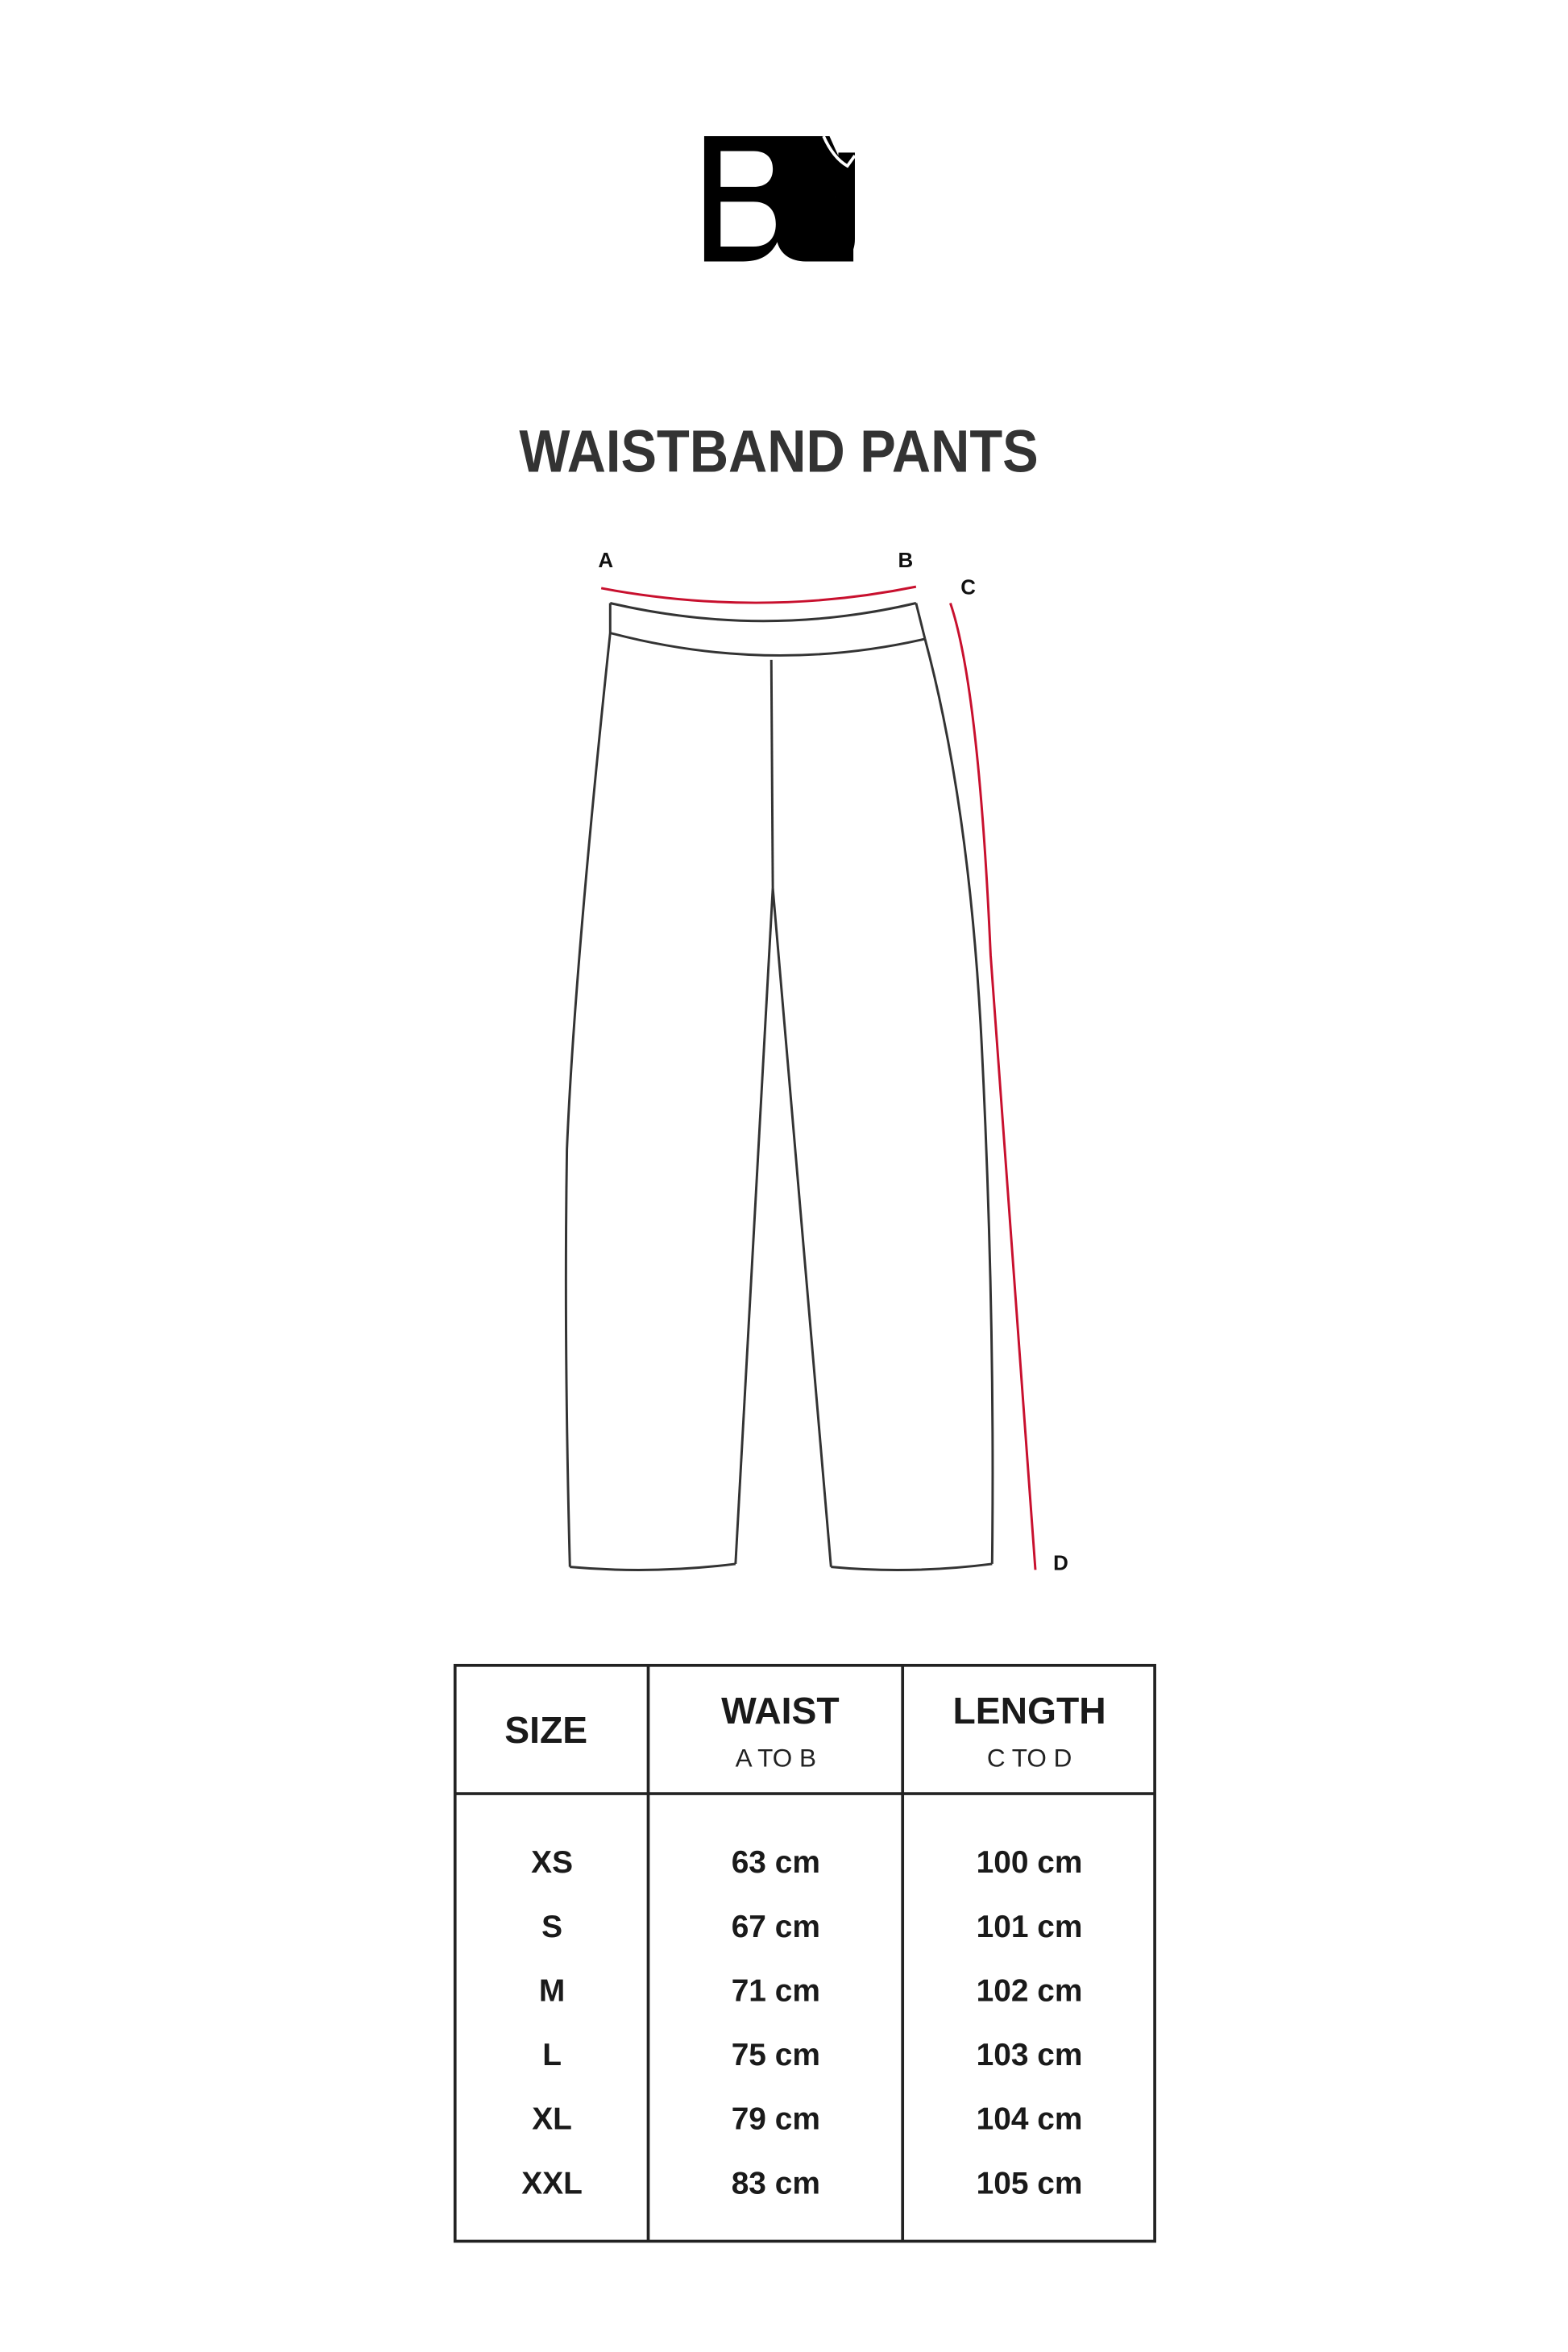 The height and width of the screenshot is (2352, 1568). Describe the element at coordinates (758, 594) in the screenshot. I see `waist-measure-line` at that location.